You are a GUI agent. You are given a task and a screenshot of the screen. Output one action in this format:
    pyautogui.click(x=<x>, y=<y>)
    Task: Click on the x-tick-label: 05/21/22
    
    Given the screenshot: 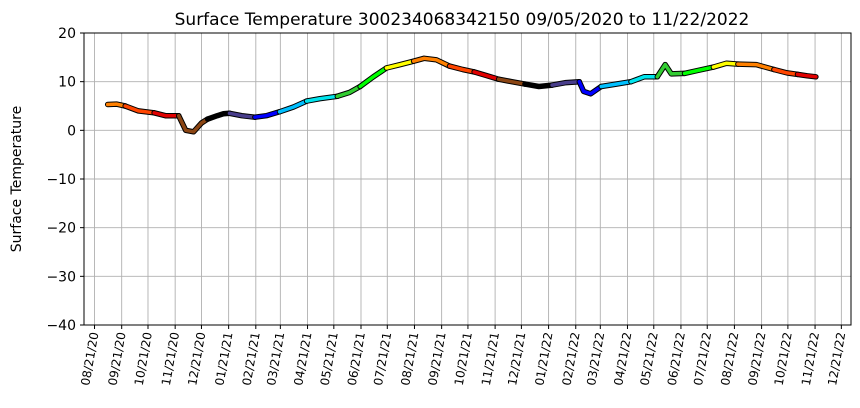 What is the action you would take?
    pyautogui.click(x=649, y=359)
    